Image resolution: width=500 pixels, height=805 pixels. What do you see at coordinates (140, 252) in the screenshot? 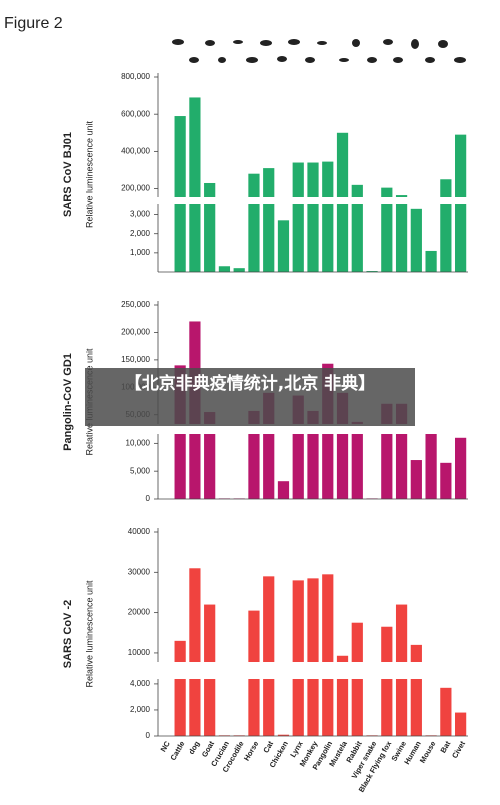
I see `y-tick-label: 1,000` at bounding box center [140, 252].